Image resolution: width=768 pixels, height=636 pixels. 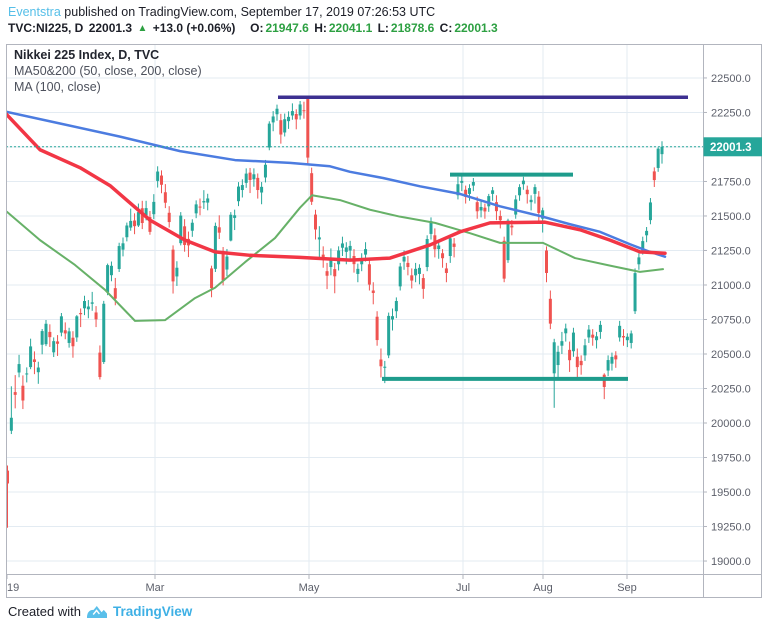 I want to click on price-tick-label: 19000.0, so click(x=731, y=562).